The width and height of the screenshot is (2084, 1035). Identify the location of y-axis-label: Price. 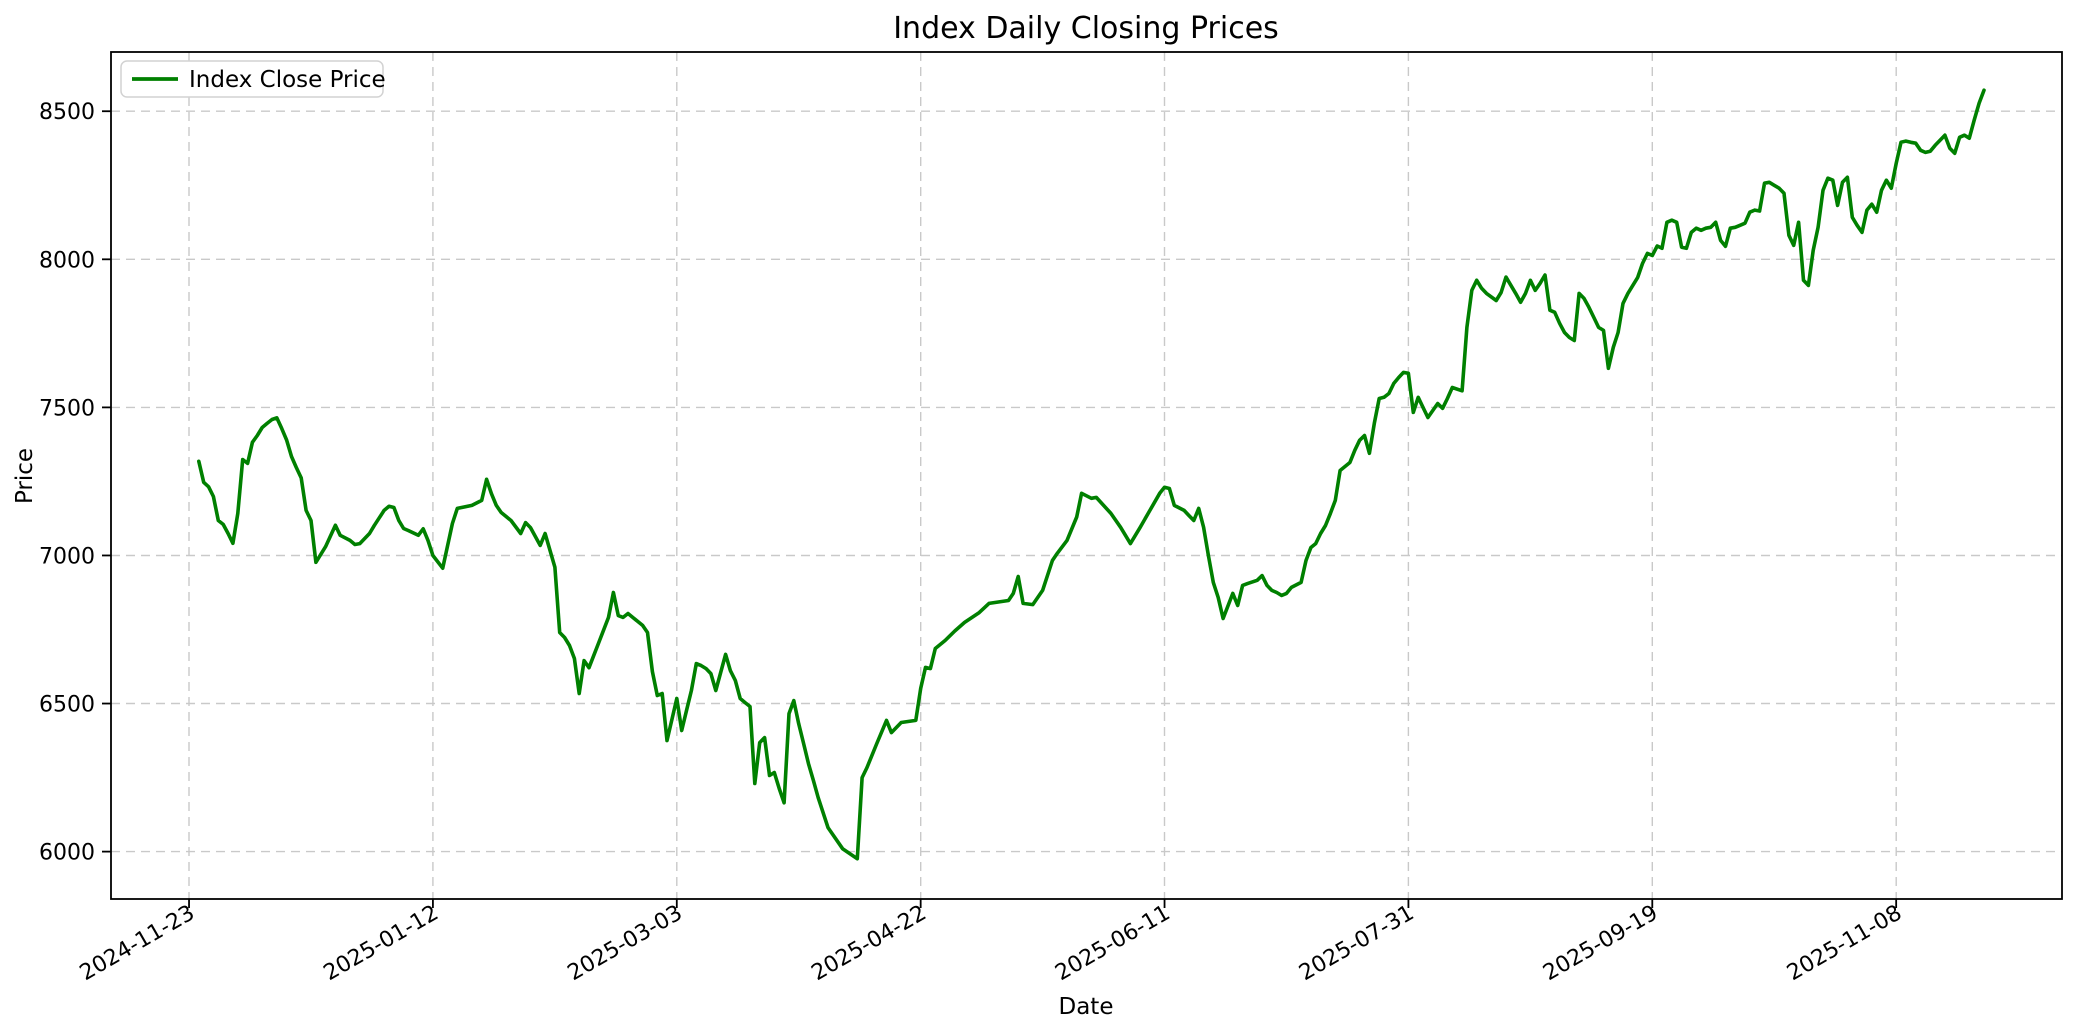
(25, 476).